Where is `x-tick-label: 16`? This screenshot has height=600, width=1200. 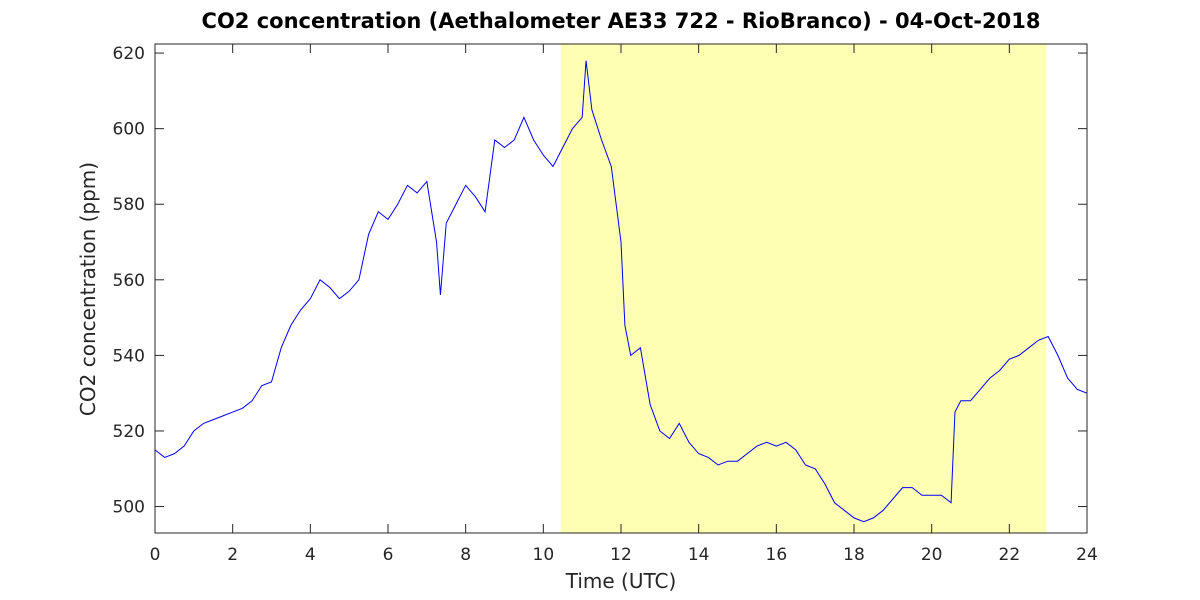
x-tick-label: 16 is located at coordinates (777, 555).